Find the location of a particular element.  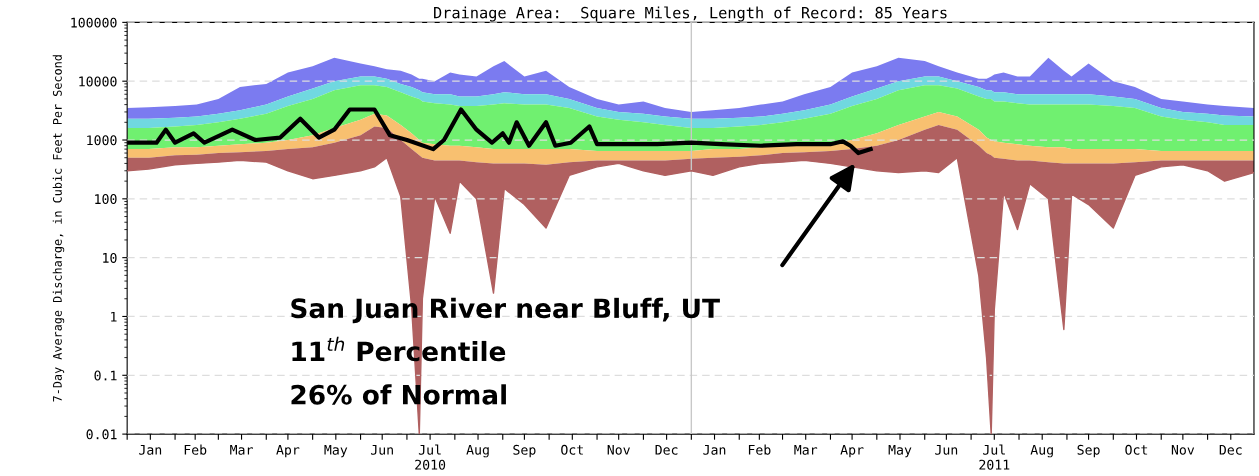

y-axis-title: 7-Day Average Discharge, in Cubic Feet Per Second is located at coordinates (58, 228).